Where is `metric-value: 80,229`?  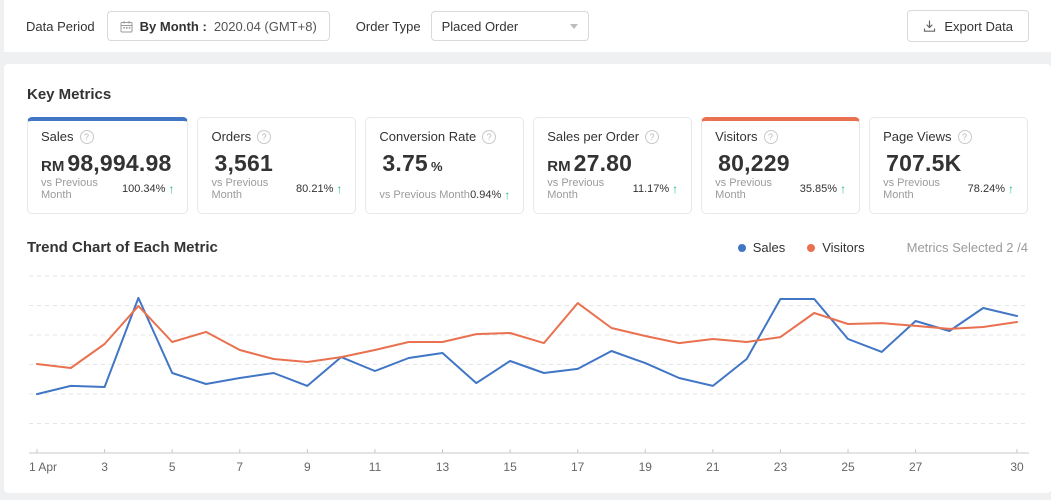 metric-value: 80,229 is located at coordinates (754, 163).